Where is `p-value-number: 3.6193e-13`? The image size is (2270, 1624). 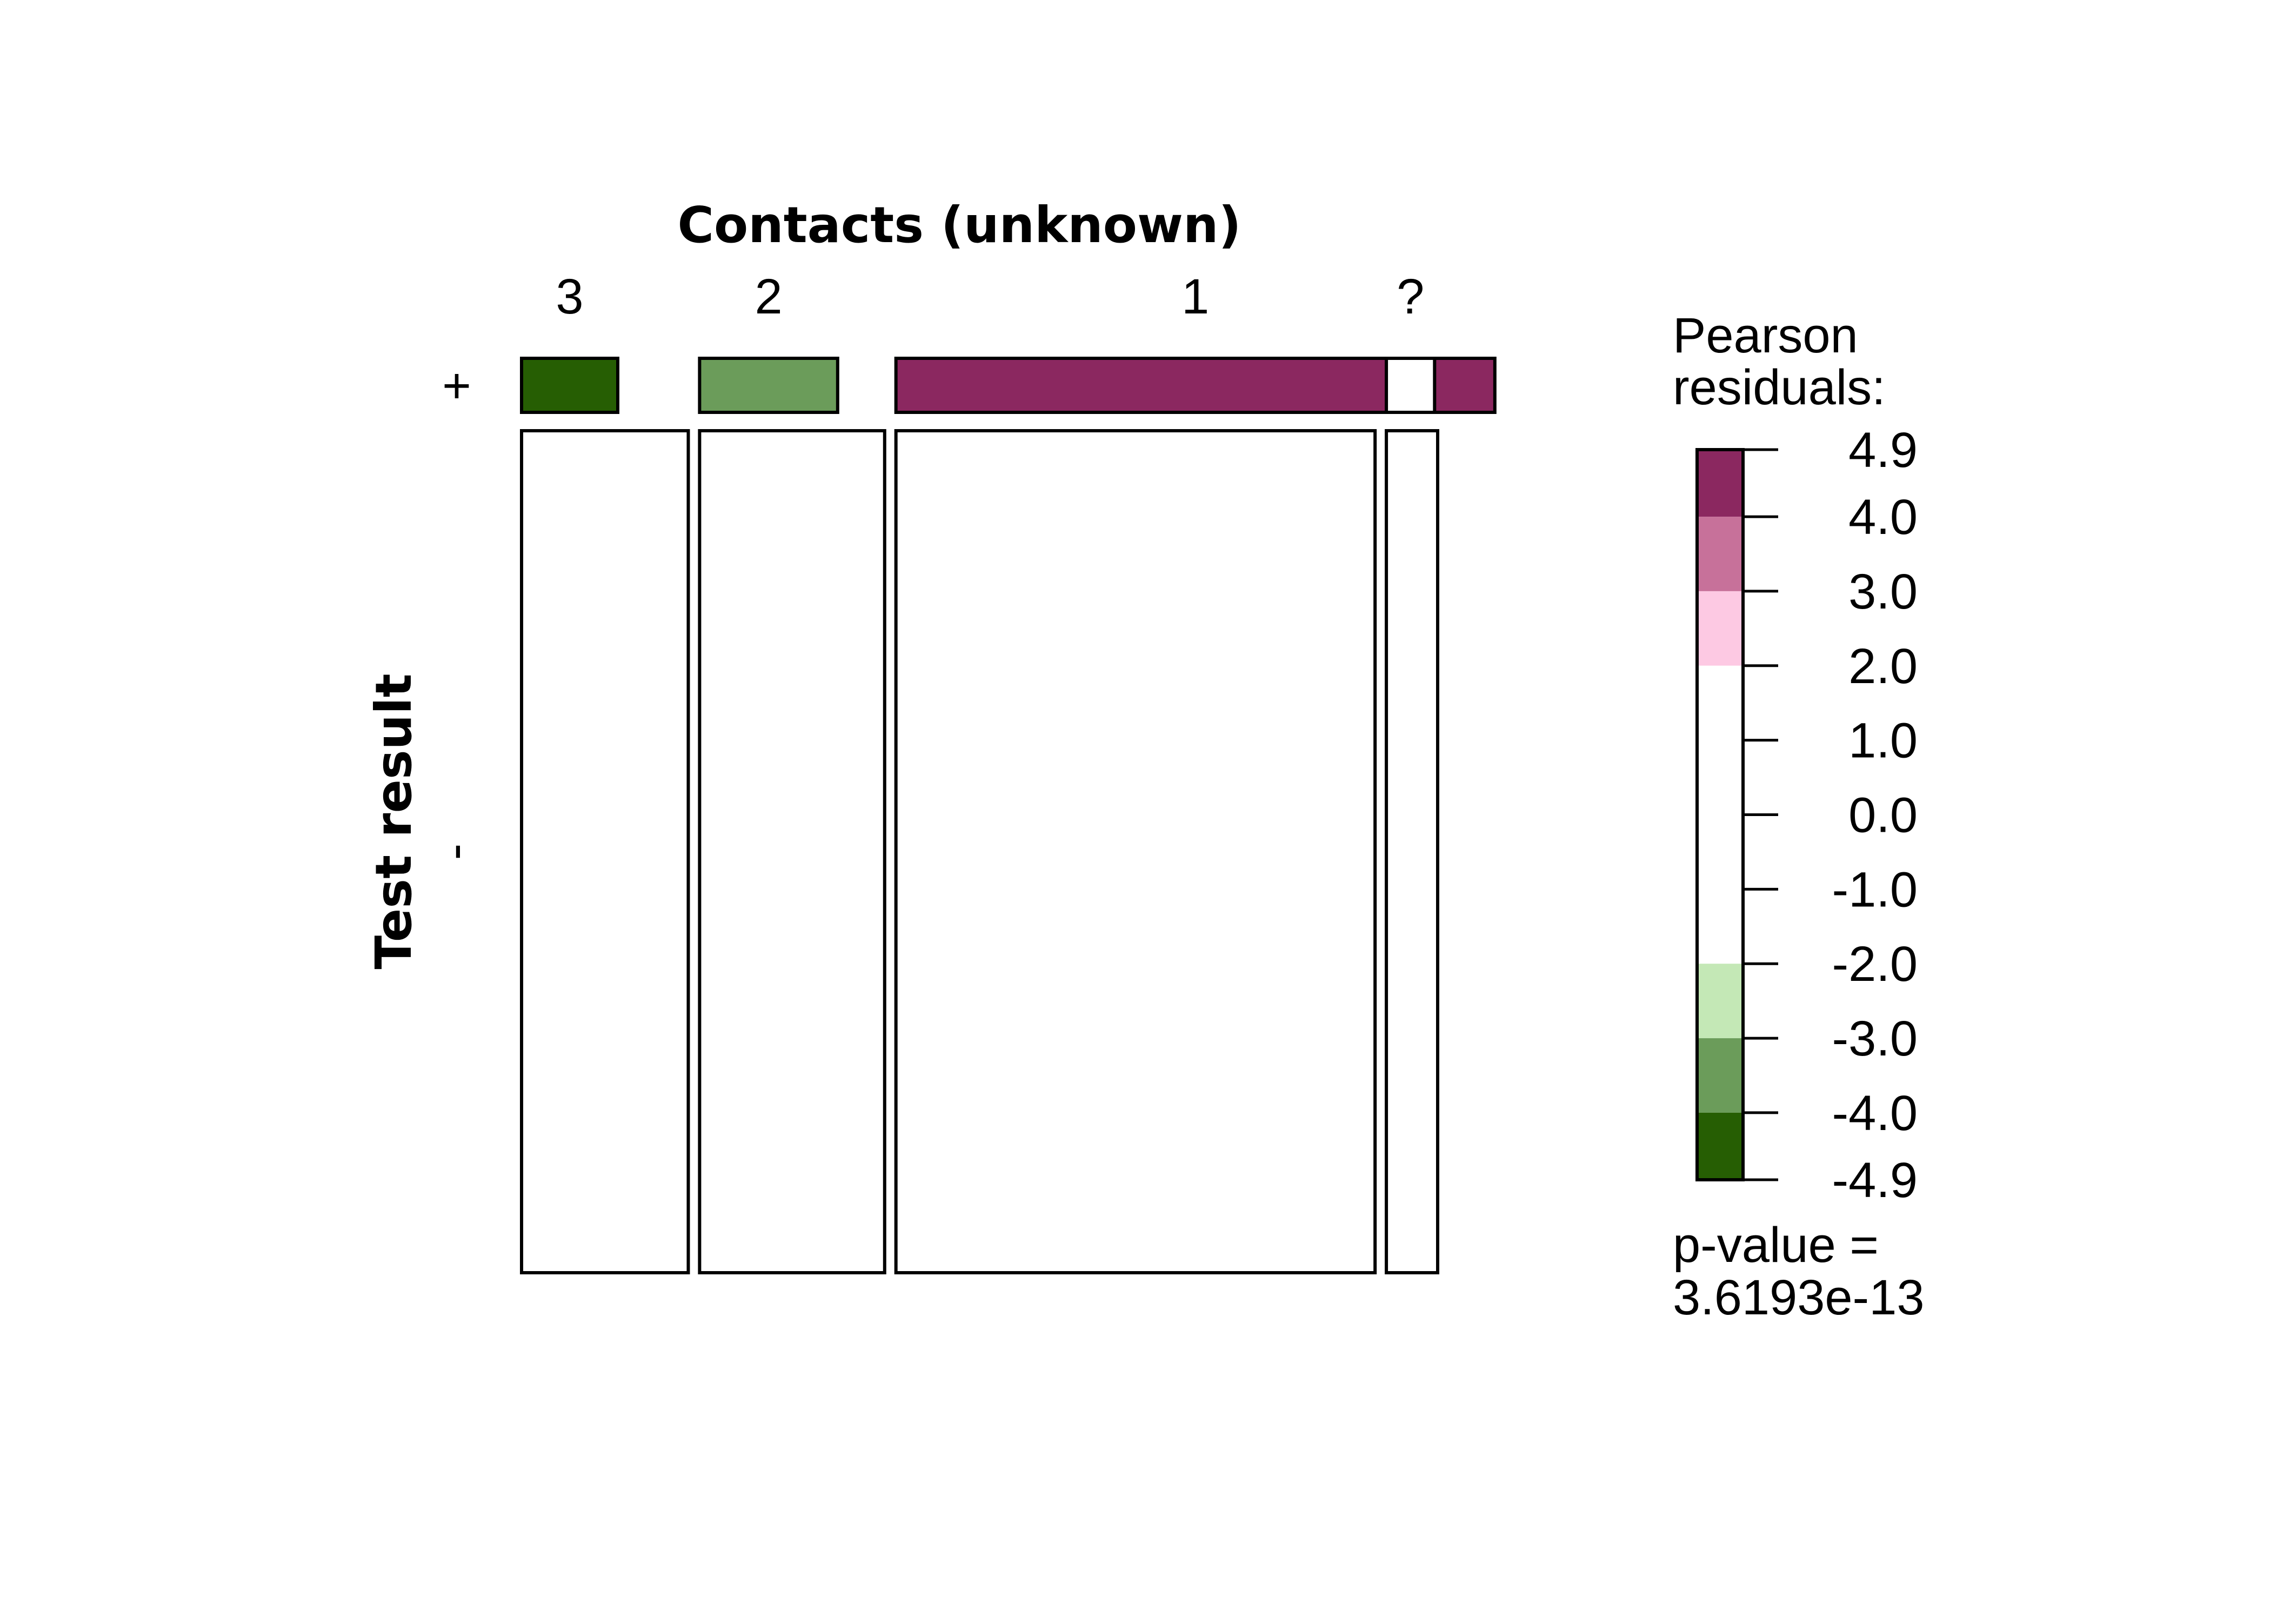
p-value-number: 3.6193e-13 is located at coordinates (1799, 1297).